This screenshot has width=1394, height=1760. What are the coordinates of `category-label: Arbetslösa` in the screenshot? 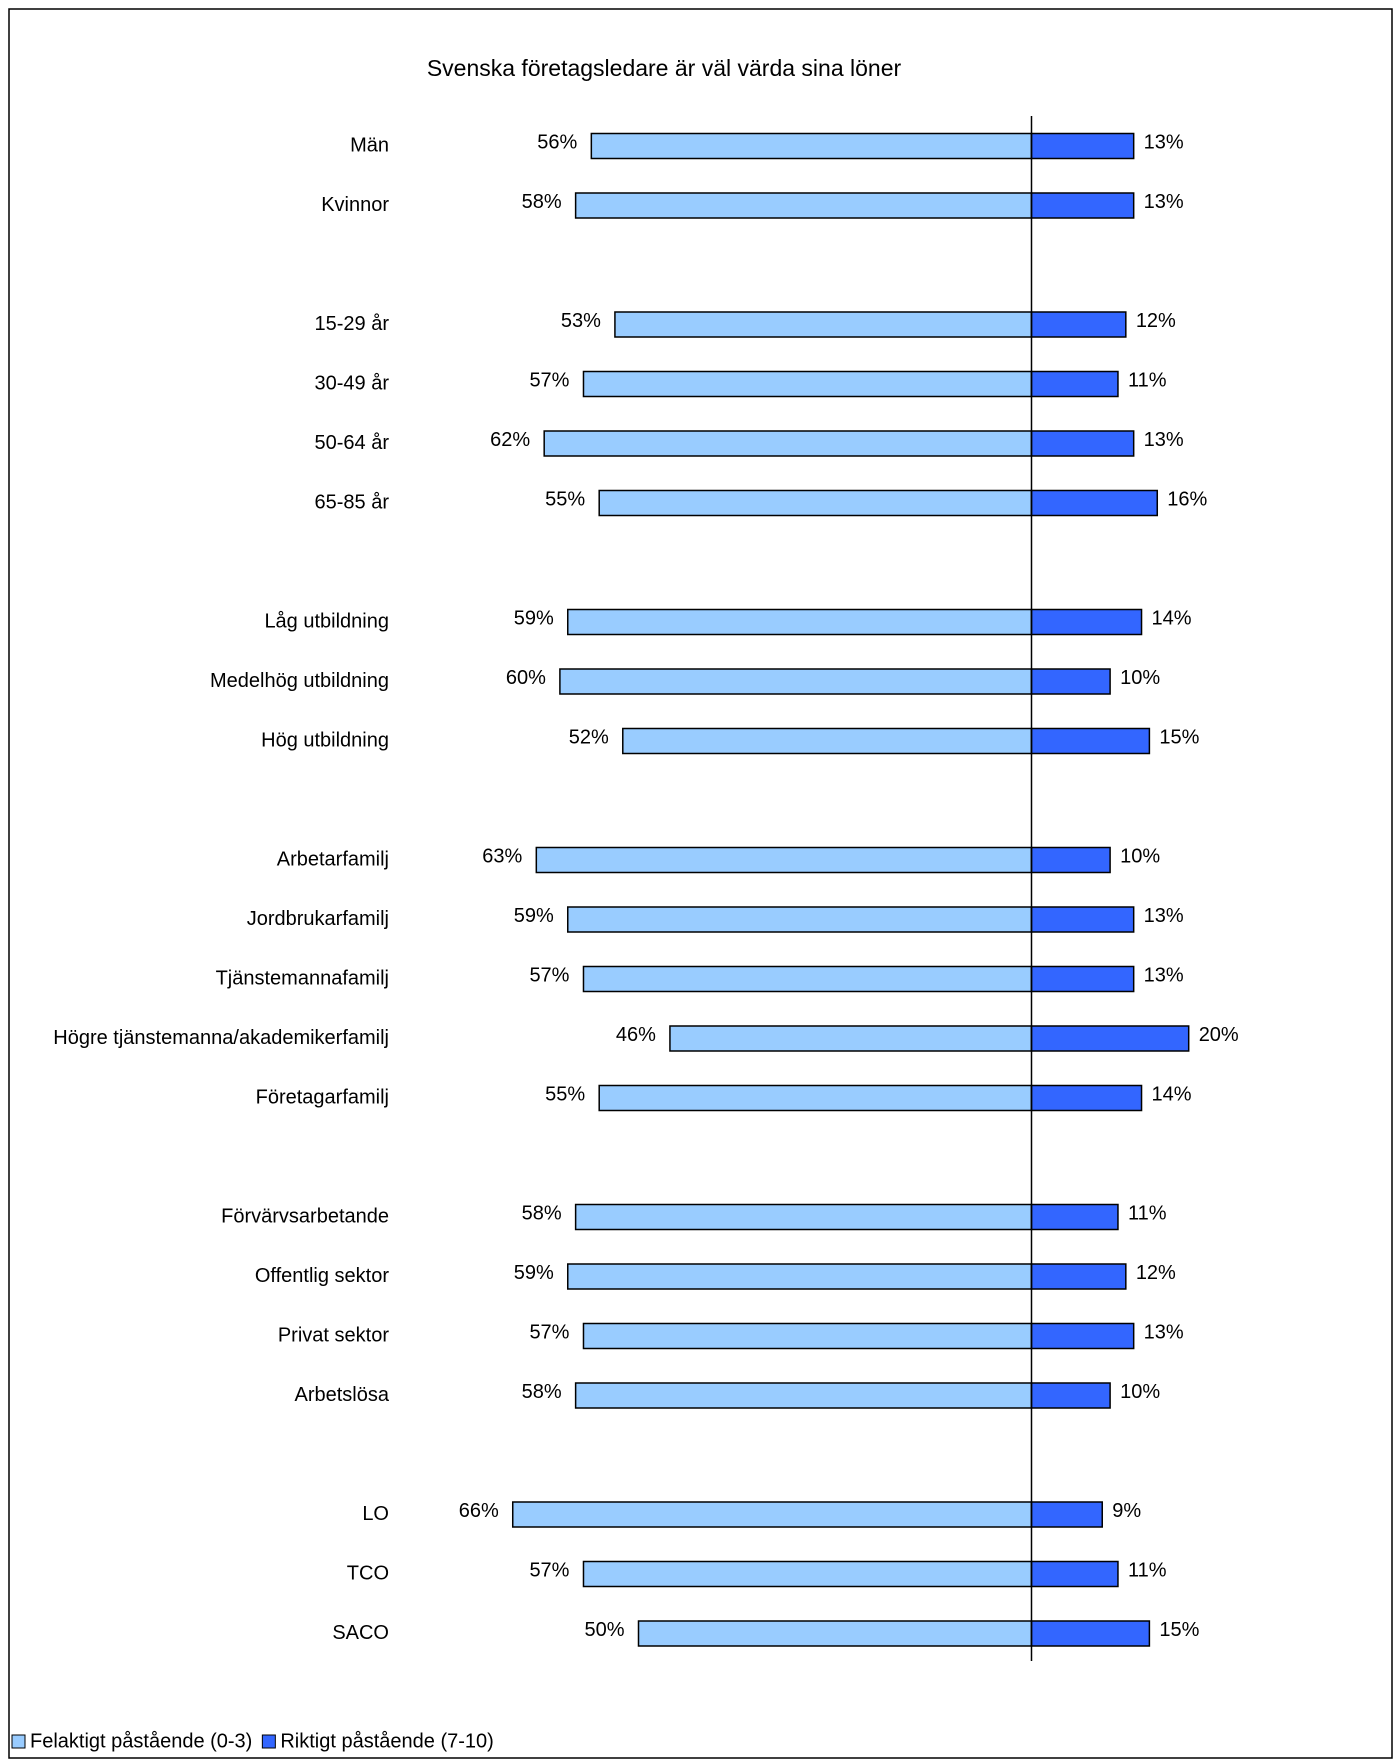 It's located at (342, 1395).